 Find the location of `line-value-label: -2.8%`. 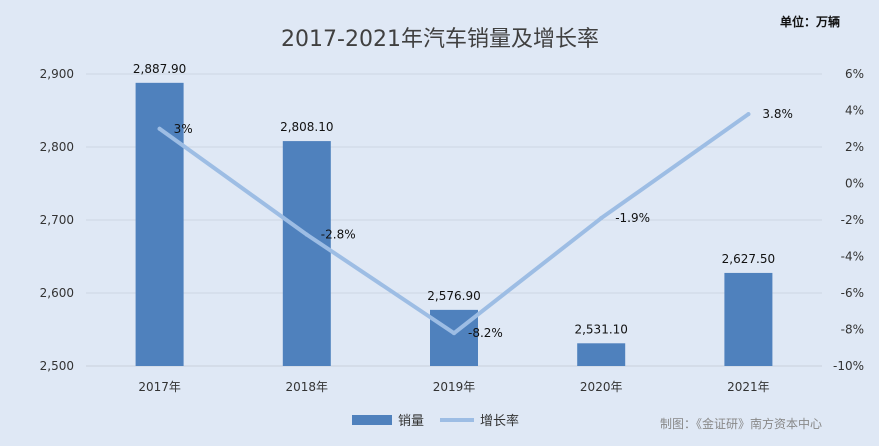

line-value-label: -2.8% is located at coordinates (338, 235).